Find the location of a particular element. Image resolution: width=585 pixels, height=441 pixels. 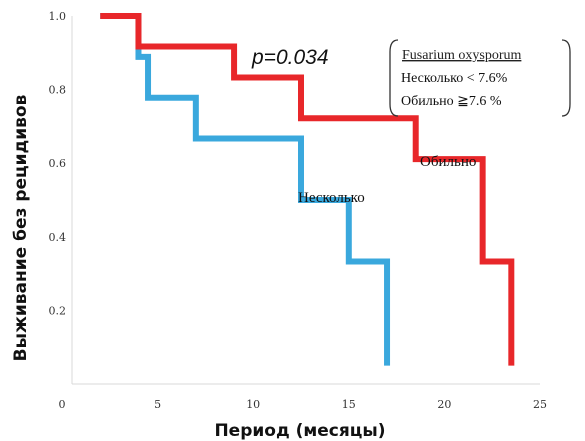

y-tick-label: 0.4 is located at coordinates (58, 237).